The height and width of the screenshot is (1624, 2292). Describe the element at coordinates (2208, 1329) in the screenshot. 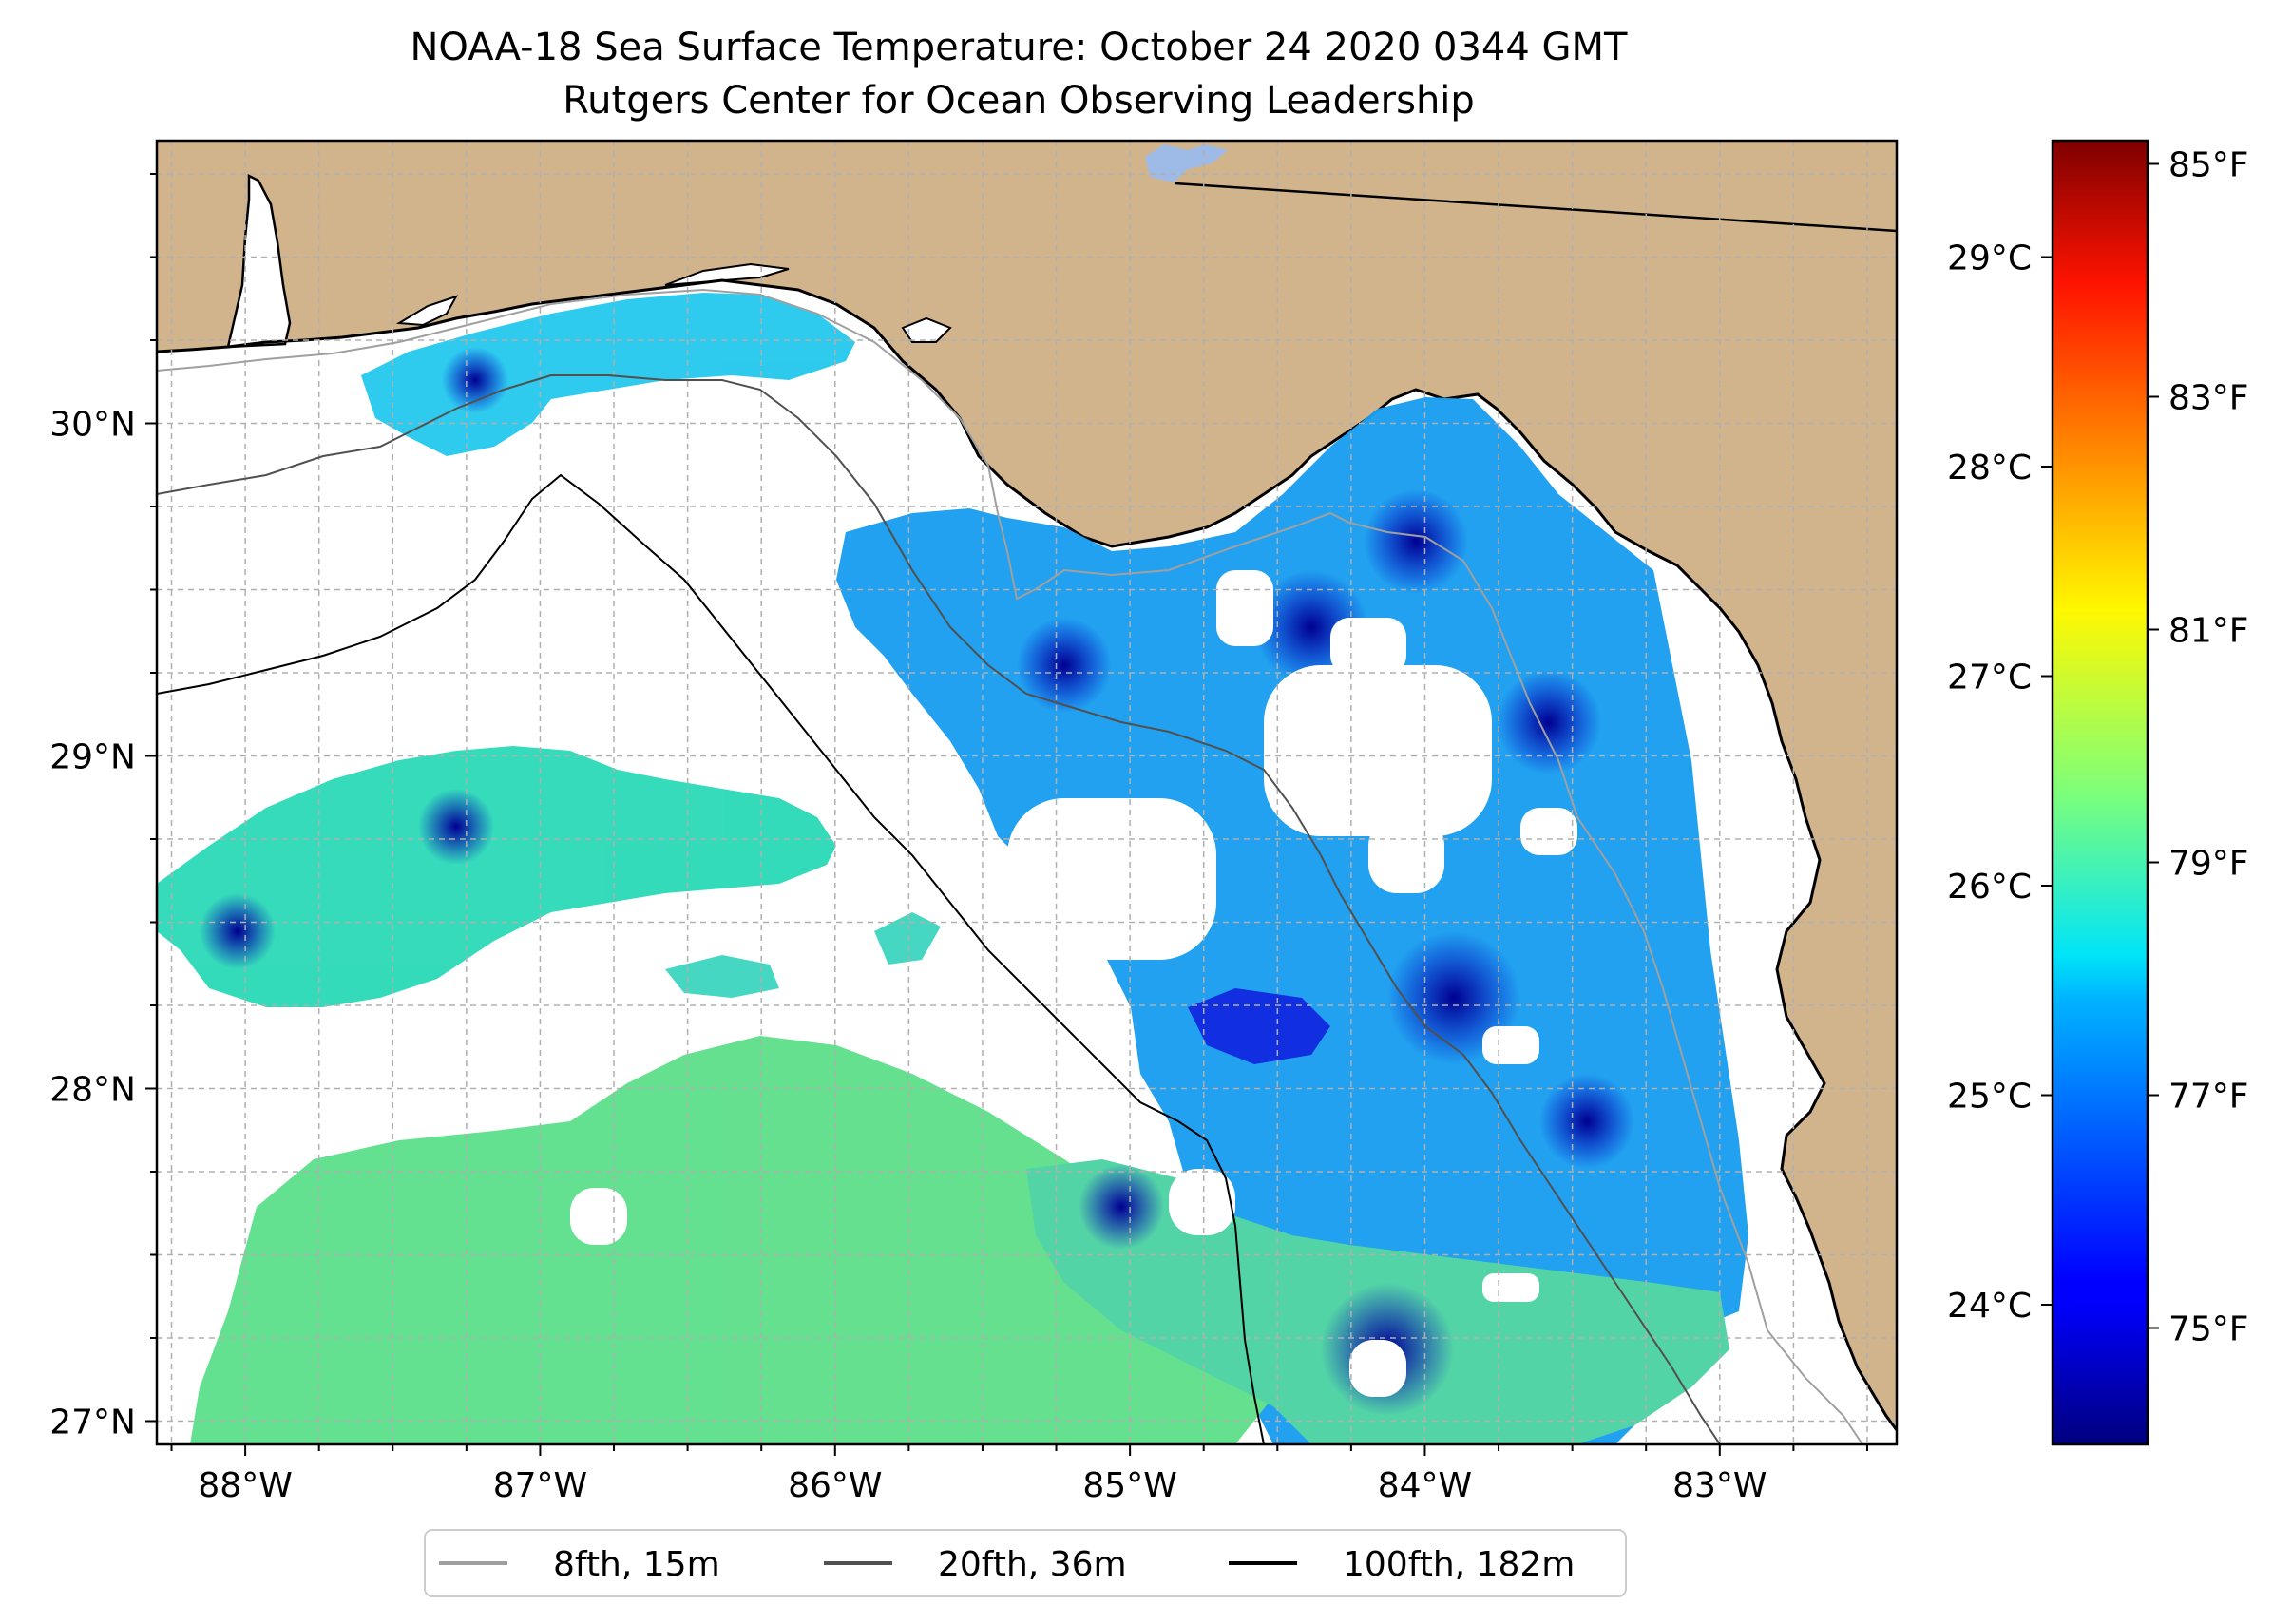

I see `colorbar-label-f: 75°F` at that location.